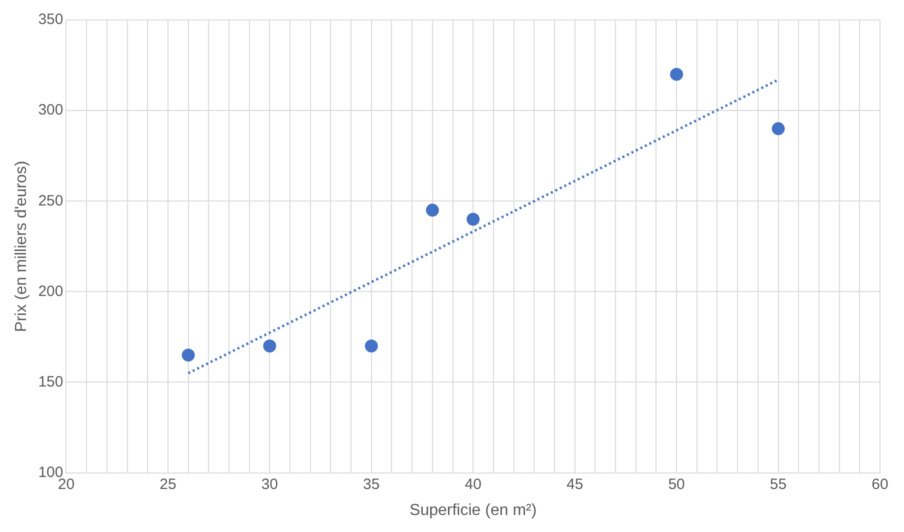 This screenshot has height=532, width=904. I want to click on y-tick-label: 250, so click(51, 201).